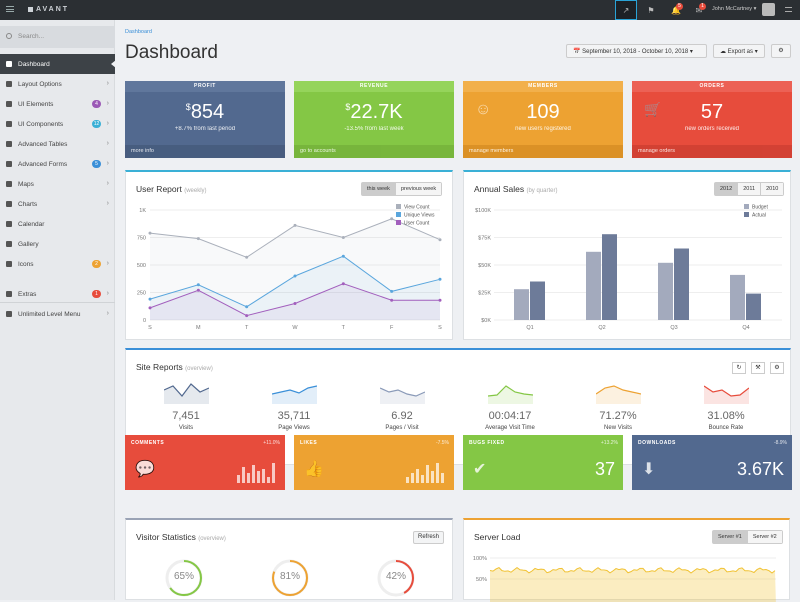  I want to click on downloads-card: DOWNLOADS -8.9% ⬇ 3.67K, so click(712, 462).